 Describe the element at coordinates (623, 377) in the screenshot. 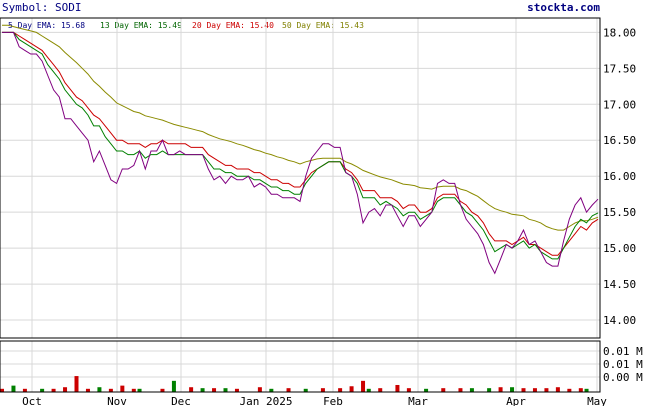

I see `volume-tick-label: 0.00 M` at that location.